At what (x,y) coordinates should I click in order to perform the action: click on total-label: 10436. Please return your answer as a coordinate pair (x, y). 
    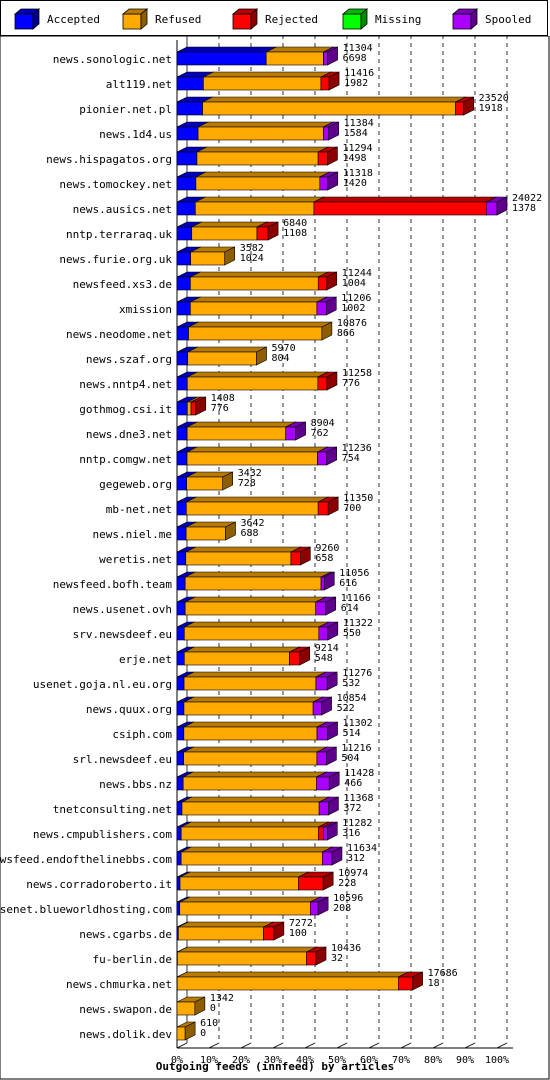
    Looking at the image, I should click on (346, 948).